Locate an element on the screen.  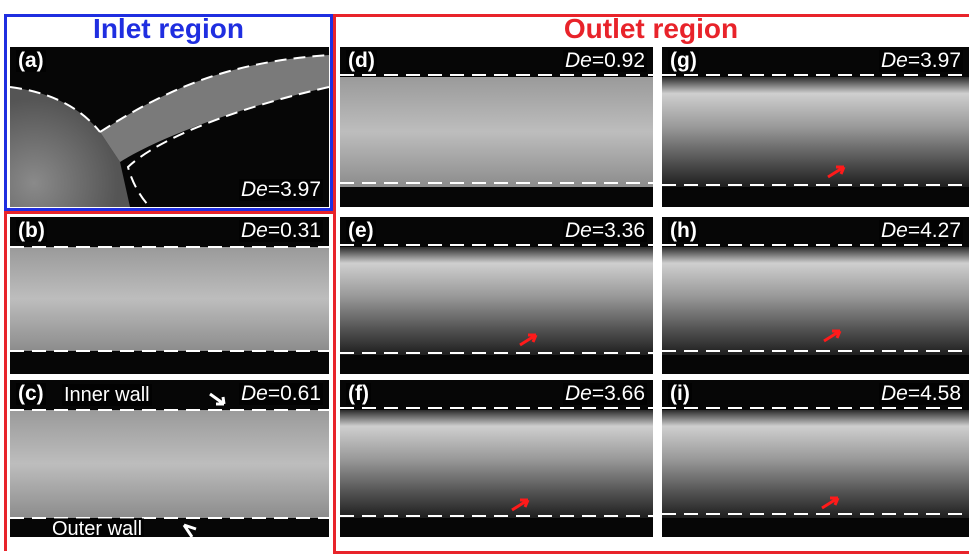
panel-g: (g) De=3.97 is located at coordinates (815, 127).